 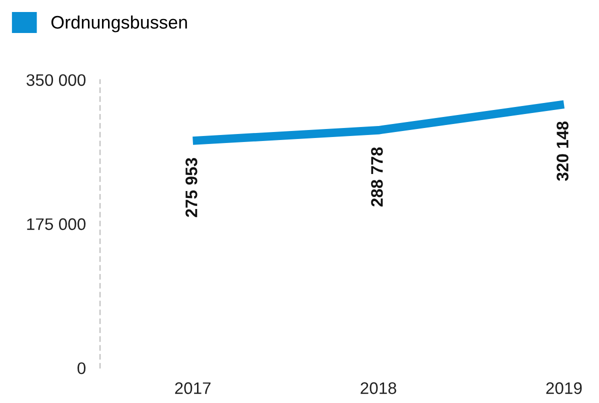 I want to click on y-tick-label: 175 000, so click(x=56, y=224).